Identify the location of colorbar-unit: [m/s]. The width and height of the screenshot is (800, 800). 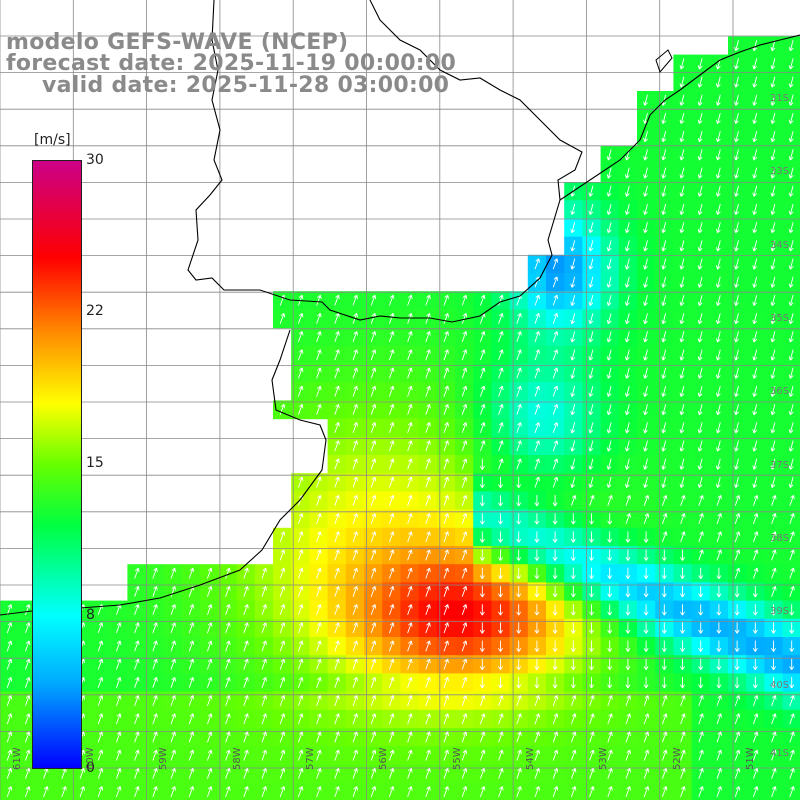
(52, 140).